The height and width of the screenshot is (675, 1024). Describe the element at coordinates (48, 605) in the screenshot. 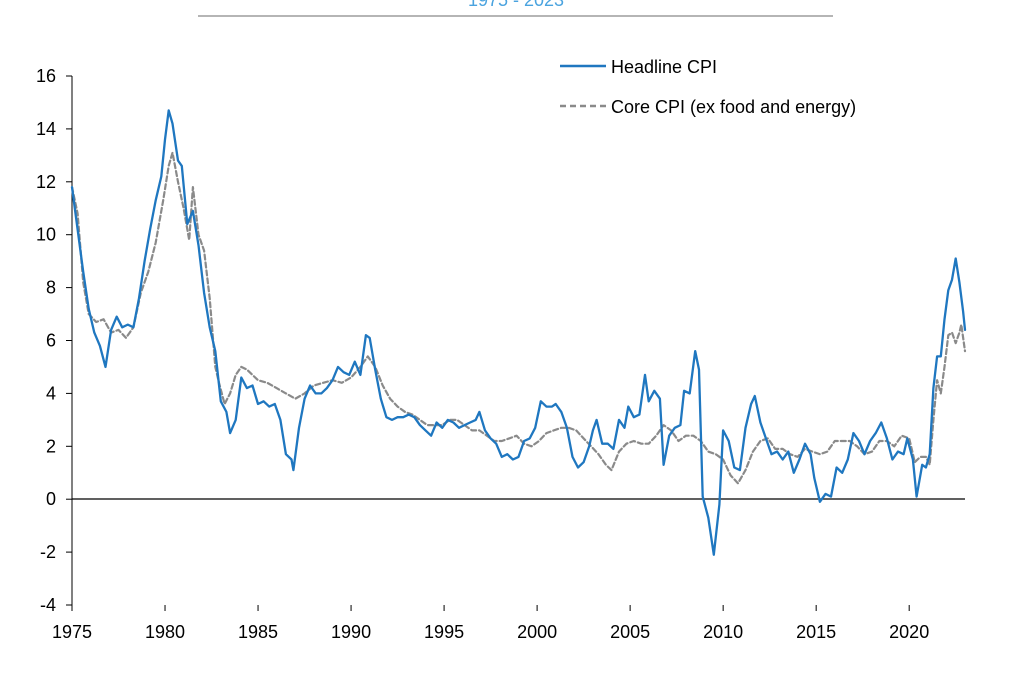

I see `y-tick-label: -4` at that location.